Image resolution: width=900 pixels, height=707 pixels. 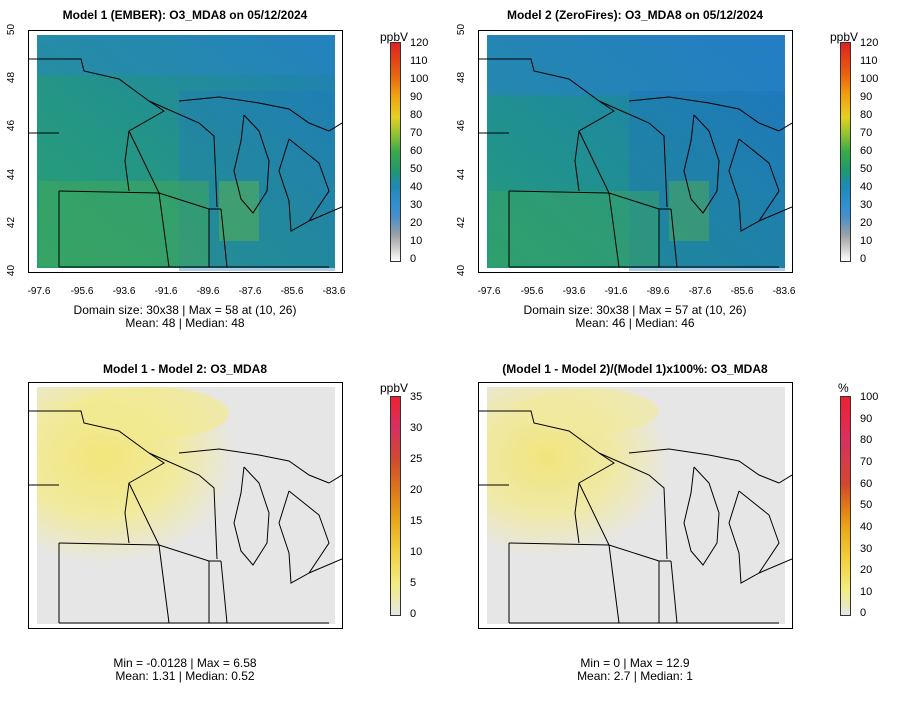 I want to click on stats-line: Min = -0.0128 | Max = 6.58, so click(x=185, y=663).